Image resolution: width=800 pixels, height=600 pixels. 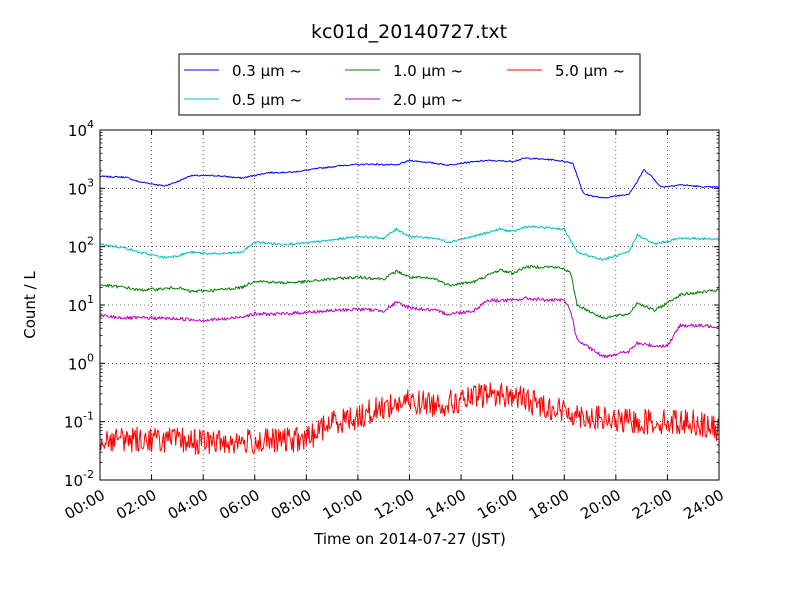 What do you see at coordinates (30, 305) in the screenshot?
I see `y-axis-label: Count / L` at bounding box center [30, 305].